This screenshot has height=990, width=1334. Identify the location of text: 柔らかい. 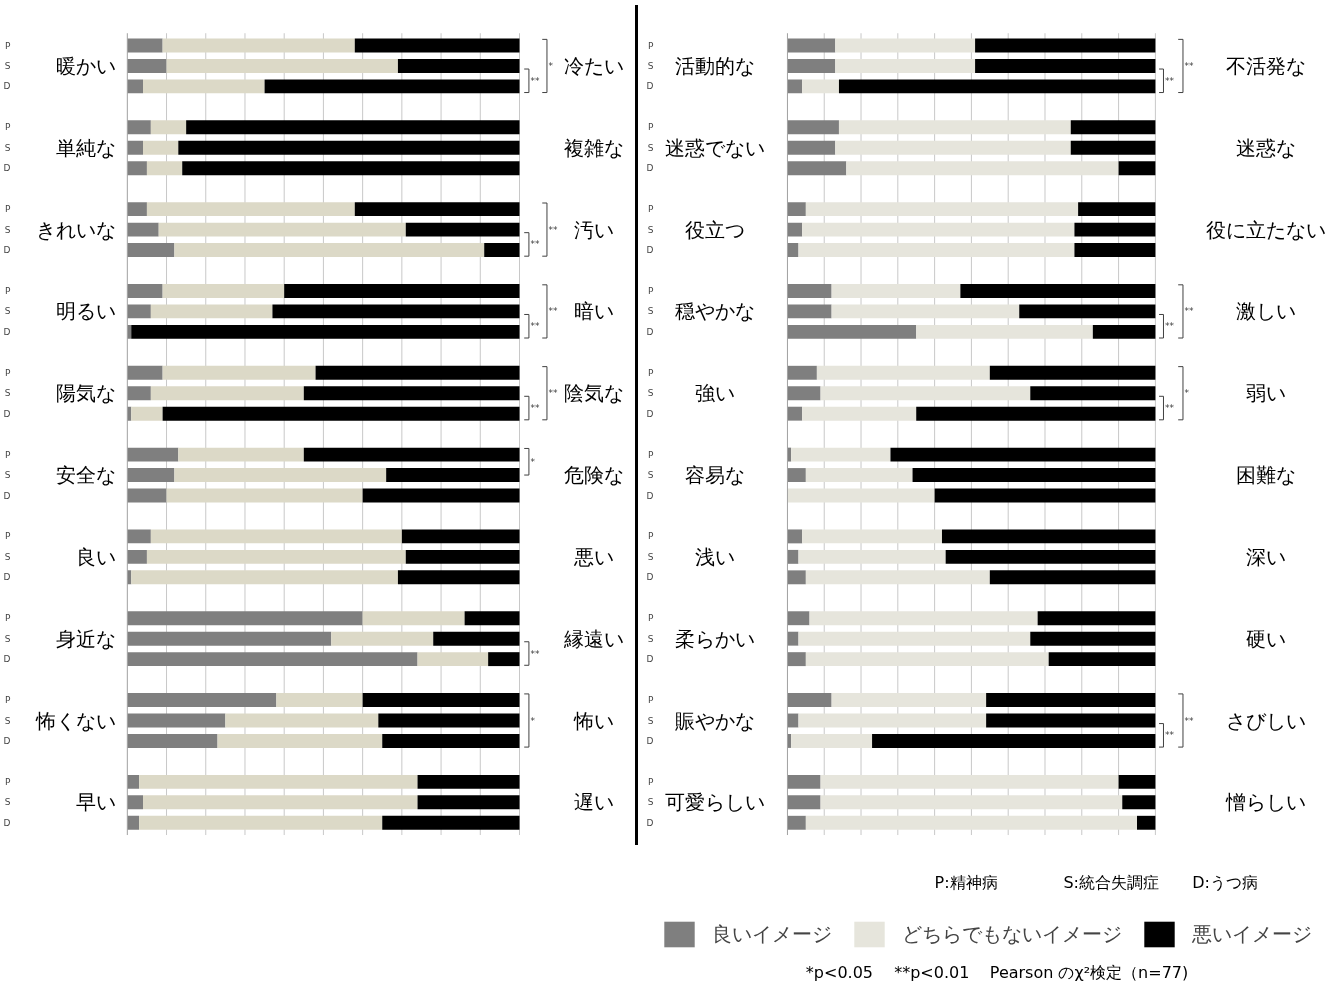
(715, 638).